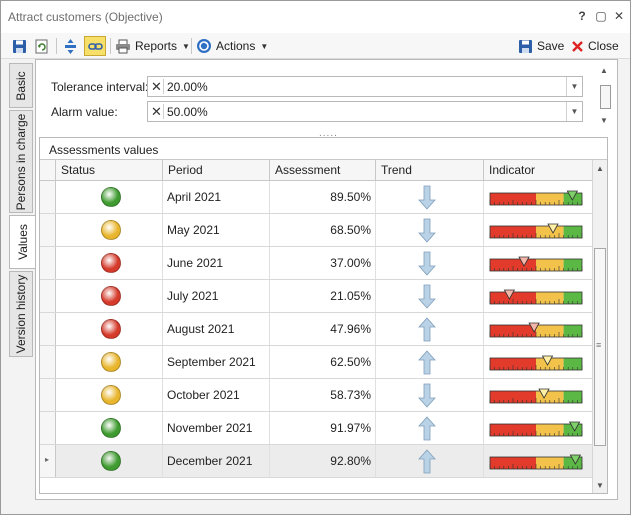 The image size is (631, 515). What do you see at coordinates (109, 170) in the screenshot?
I see `header-status: Status` at bounding box center [109, 170].